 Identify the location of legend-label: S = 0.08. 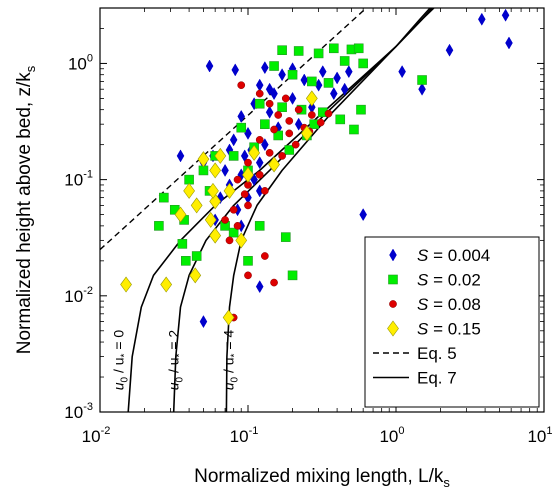
(449, 304).